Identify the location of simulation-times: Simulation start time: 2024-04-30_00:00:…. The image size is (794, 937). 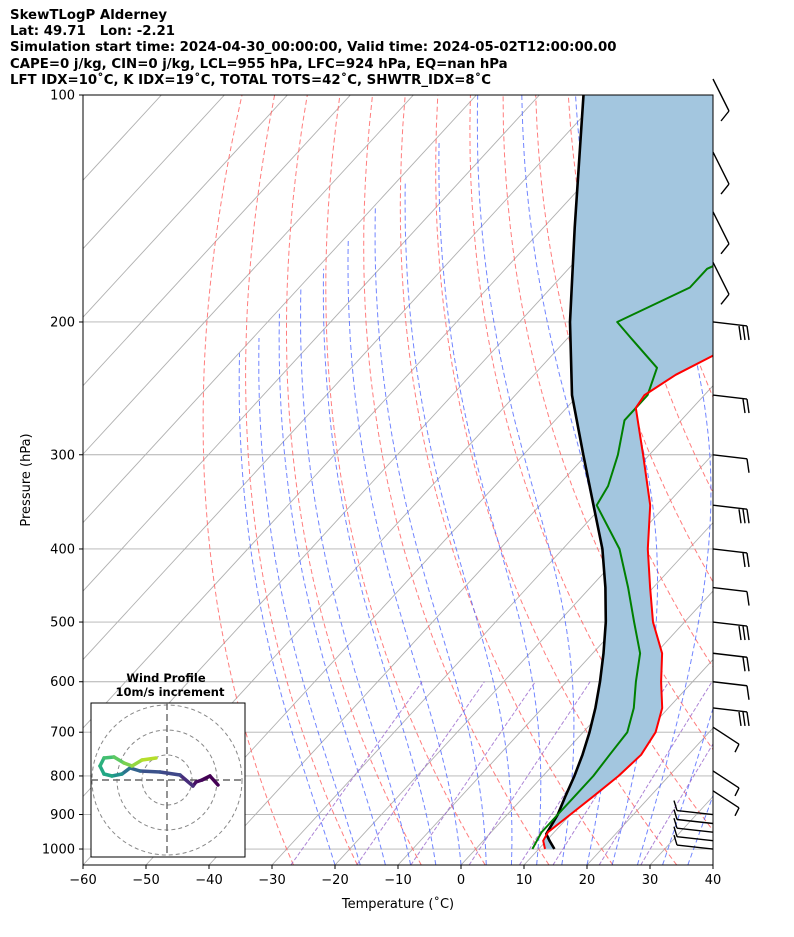
(313, 47).